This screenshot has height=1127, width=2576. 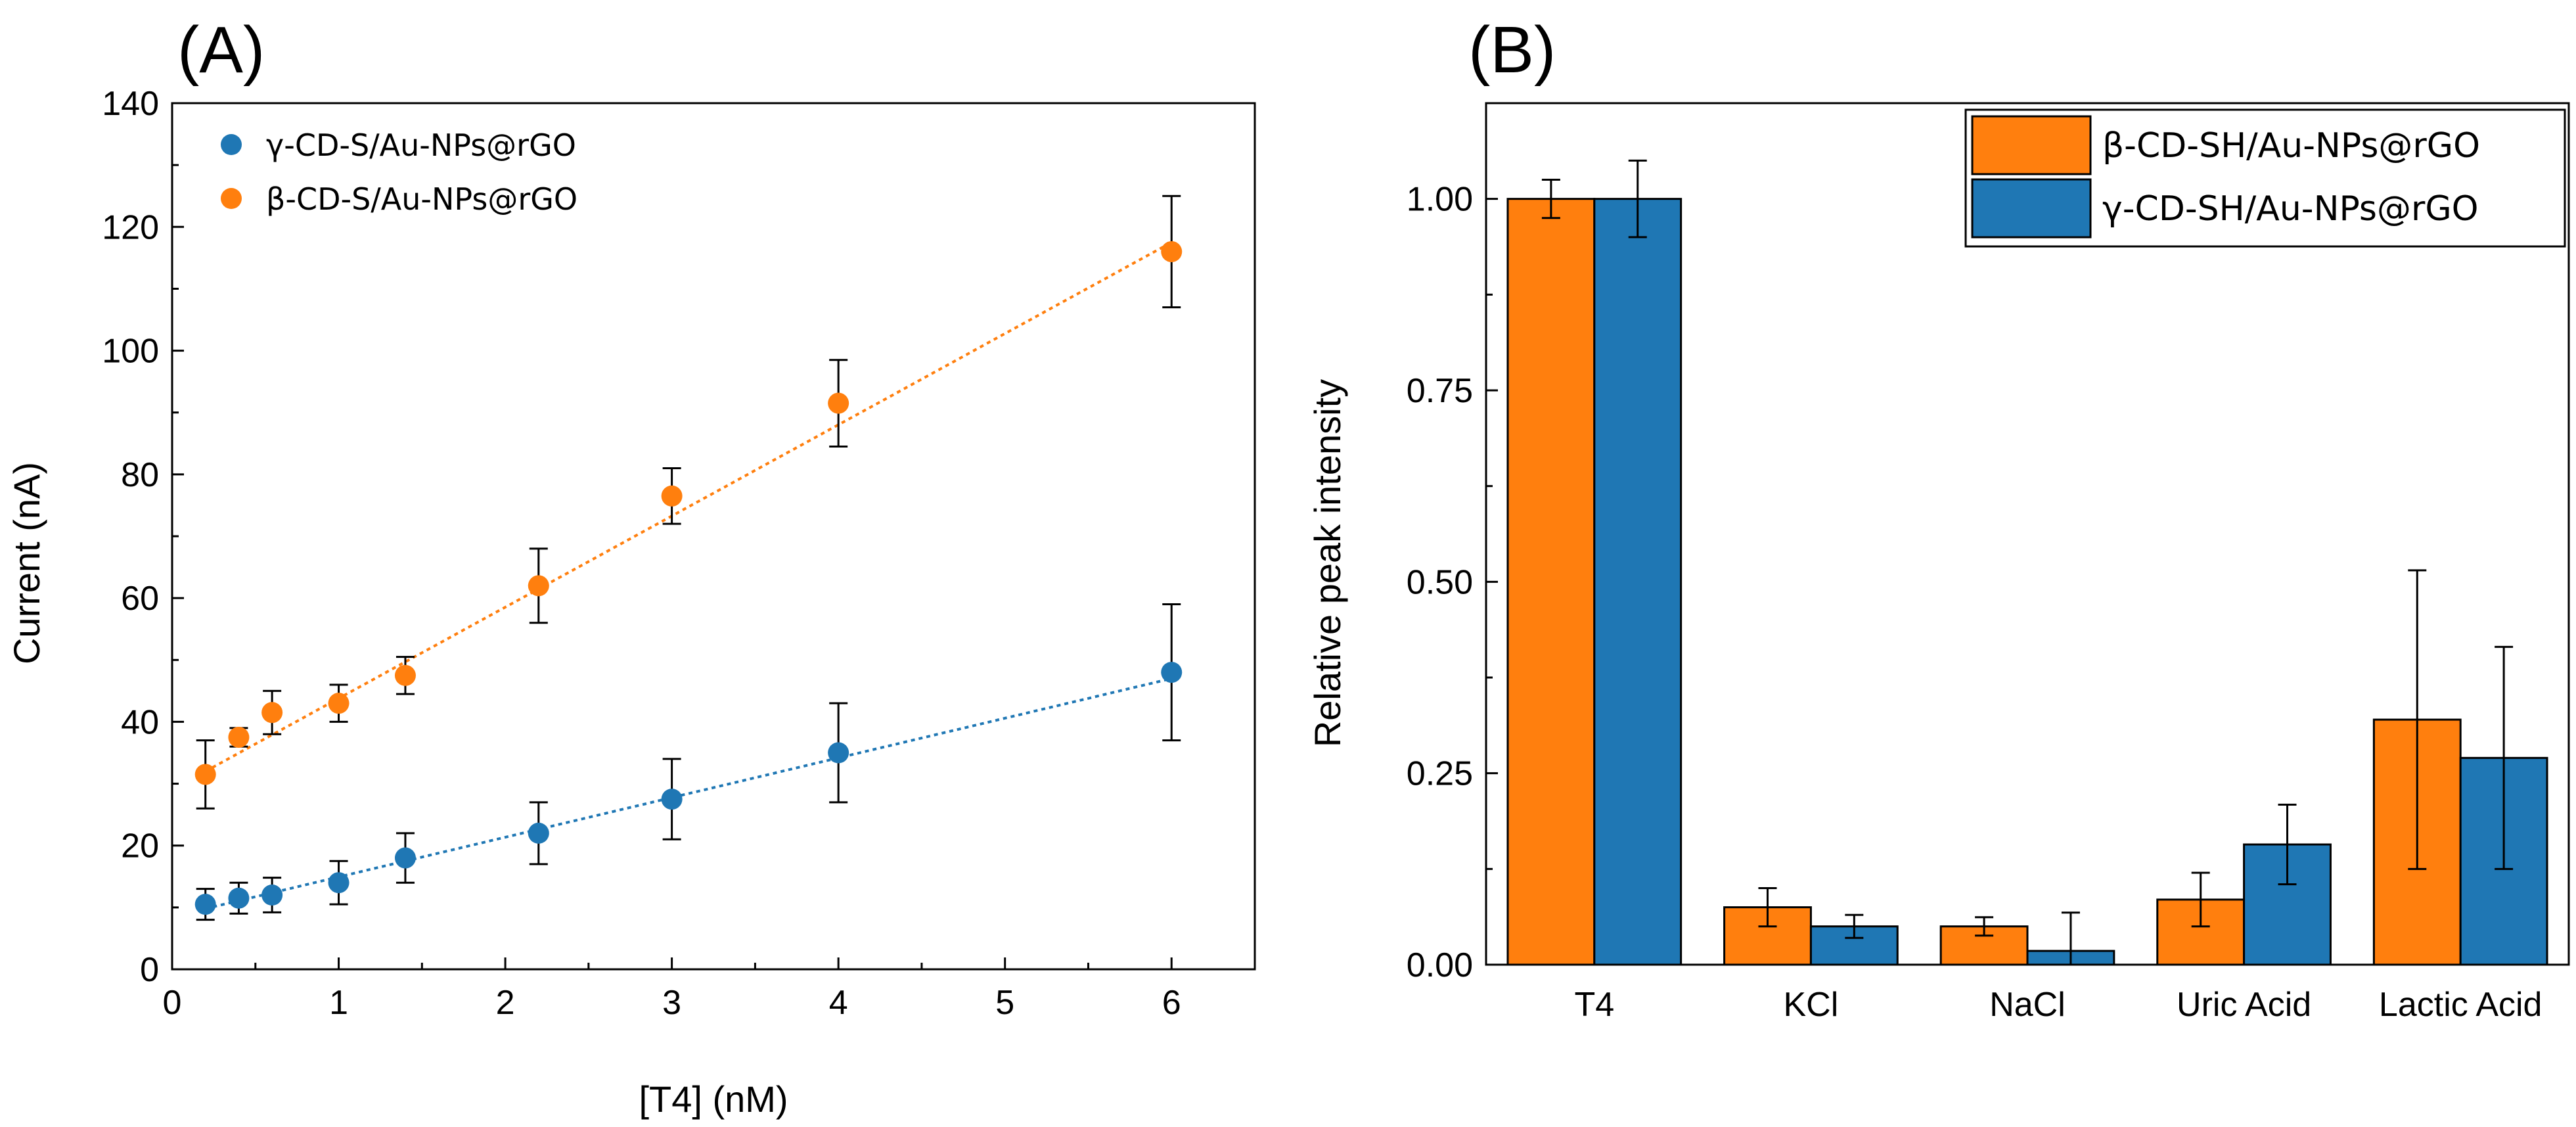 I want to click on panel-b-label: (B), so click(x=1512, y=50).